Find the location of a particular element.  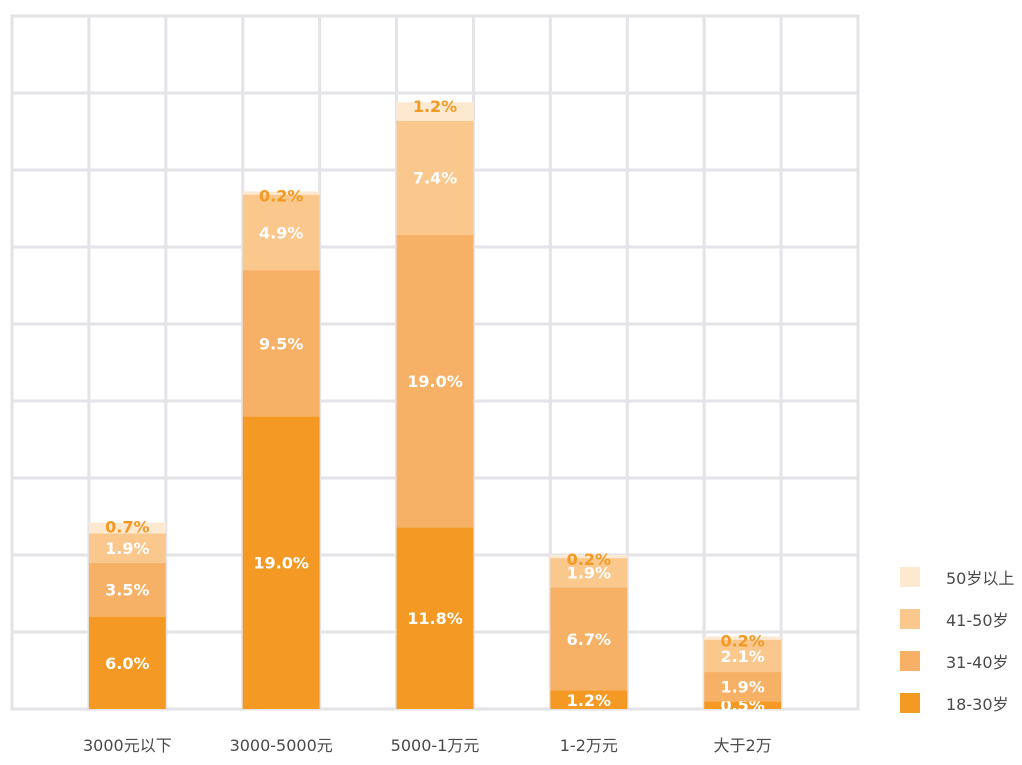

x-tick-label: 大于2万 is located at coordinates (743, 745).